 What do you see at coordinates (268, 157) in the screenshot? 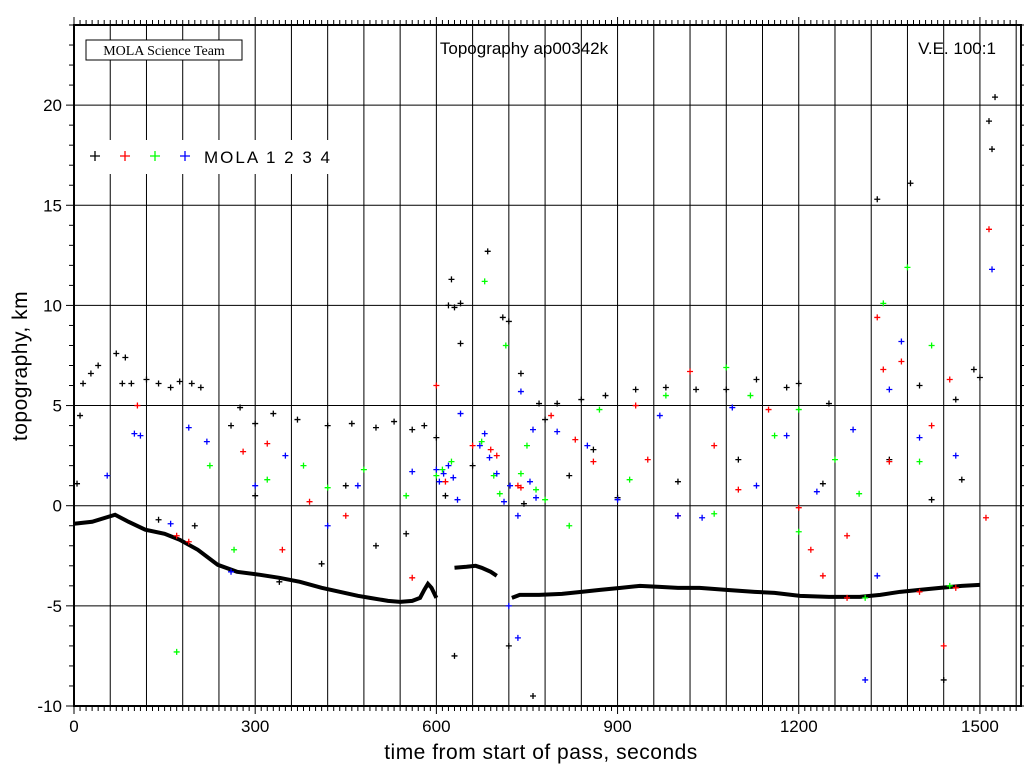
I see `legend-label: MOLA 1 2 3 4` at bounding box center [268, 157].